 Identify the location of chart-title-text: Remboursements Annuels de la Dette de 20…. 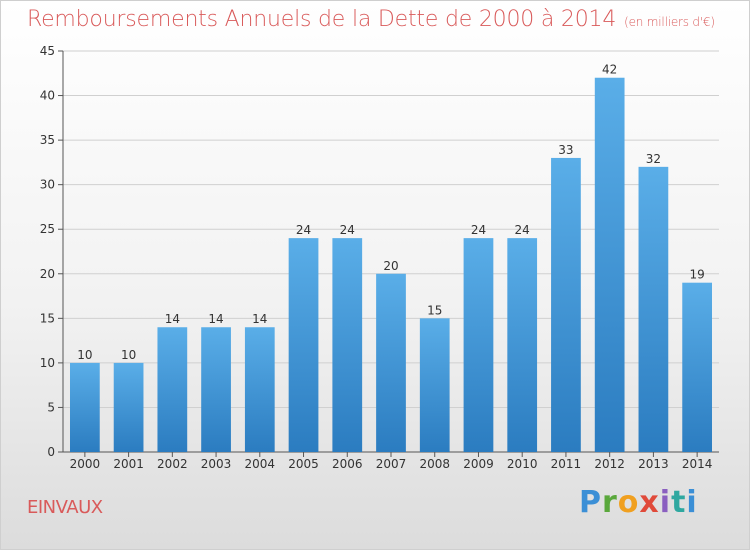
(322, 19).